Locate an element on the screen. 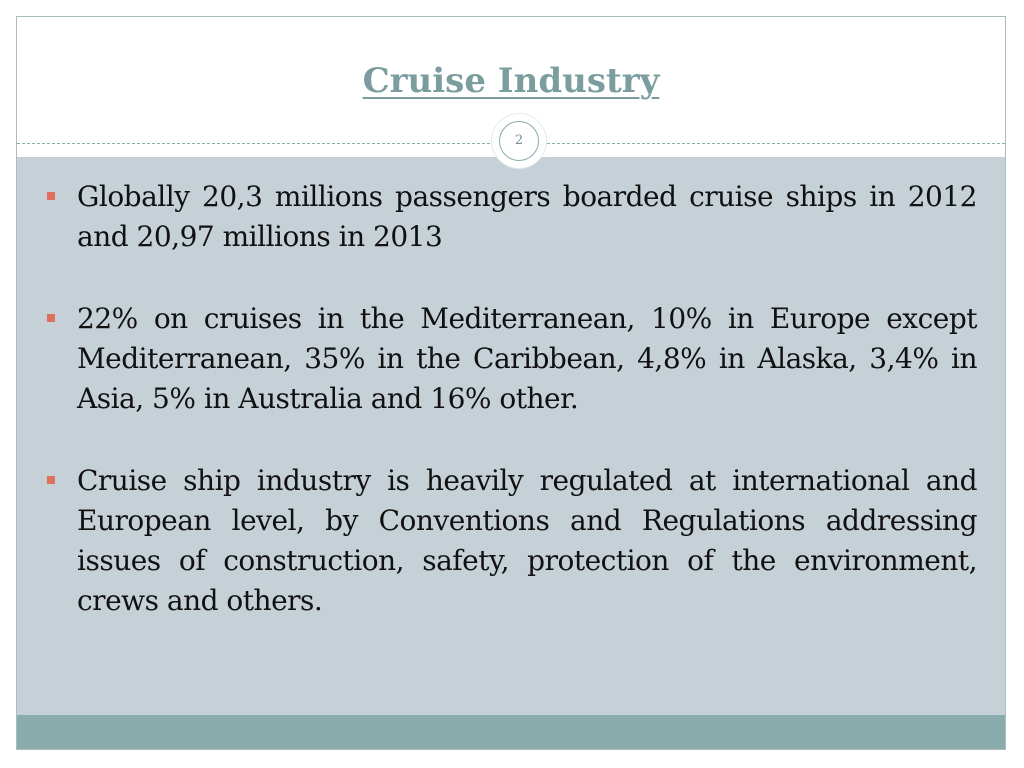 The width and height of the screenshot is (1024, 768). footer-band is located at coordinates (511, 732).